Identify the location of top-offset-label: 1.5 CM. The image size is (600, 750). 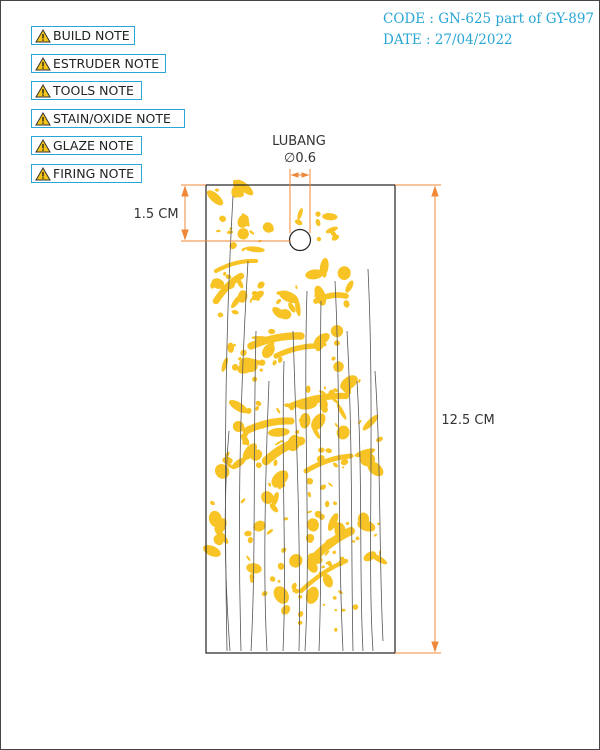
(155, 214).